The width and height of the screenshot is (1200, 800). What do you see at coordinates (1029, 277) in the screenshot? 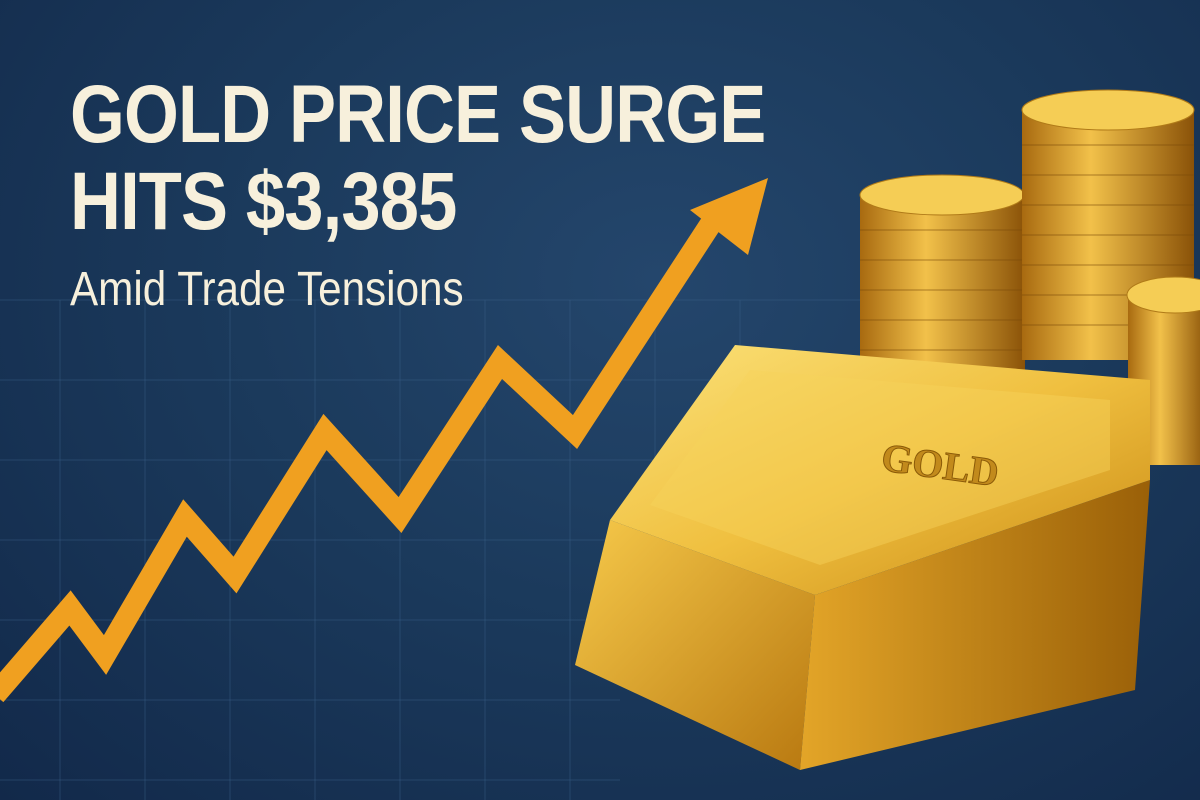
I see `coin-stack-icon` at bounding box center [1029, 277].